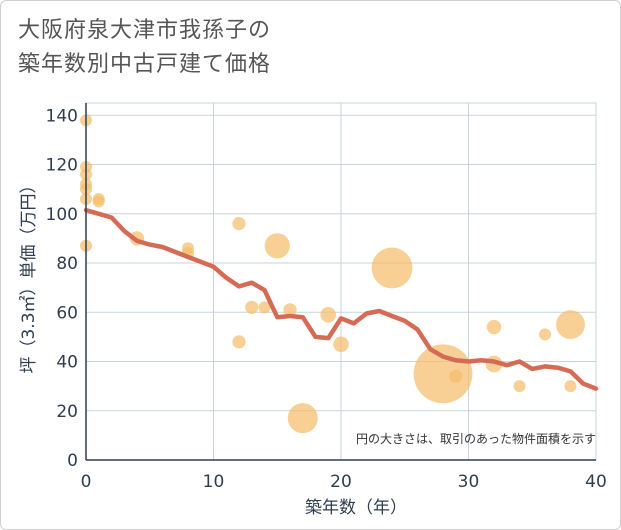  What do you see at coordinates (469, 482) in the screenshot?
I see `x-tick-label: 30` at bounding box center [469, 482].